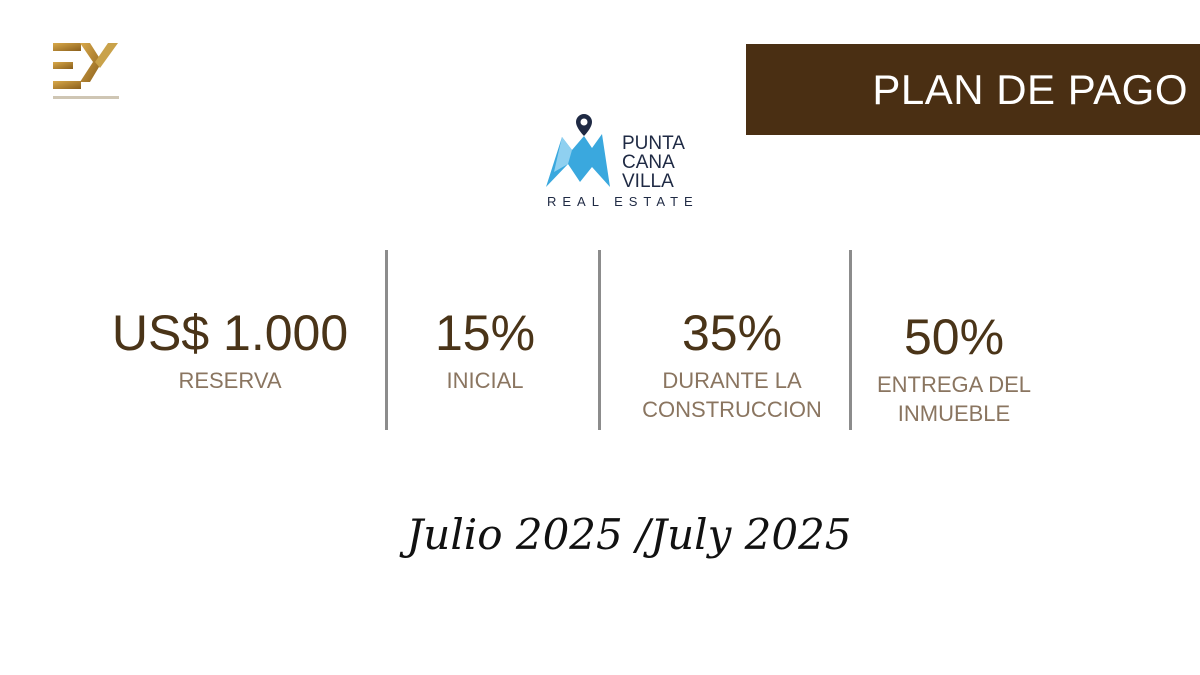 This screenshot has width=1200, height=675. What do you see at coordinates (87, 72) in the screenshot?
I see `ey-logo` at bounding box center [87, 72].